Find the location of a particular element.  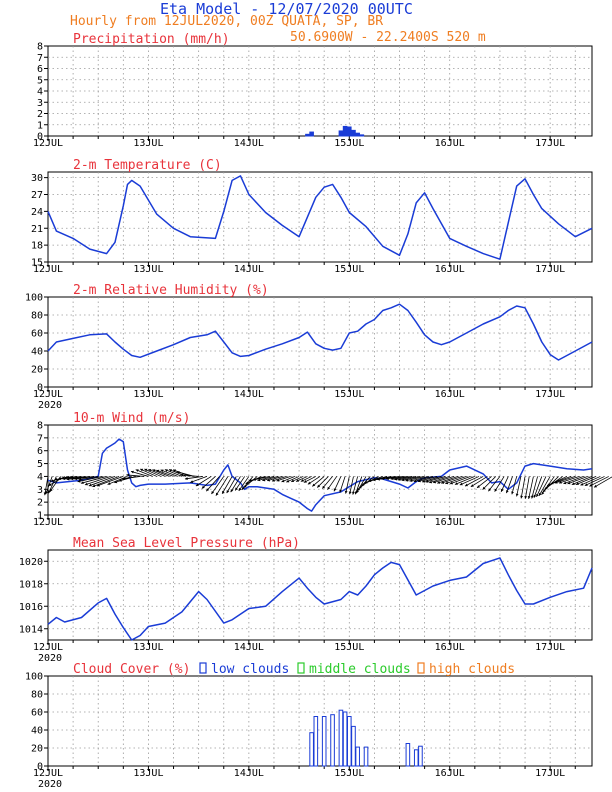

y-tick-label: 2 is located at coordinates (40, 503).